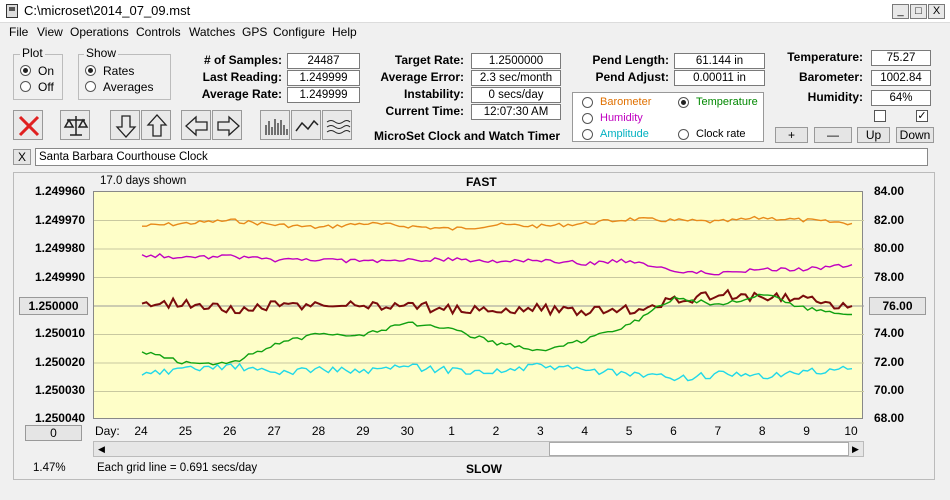  What do you see at coordinates (19, 32) in the screenshot?
I see `menu-file: File` at bounding box center [19, 32].